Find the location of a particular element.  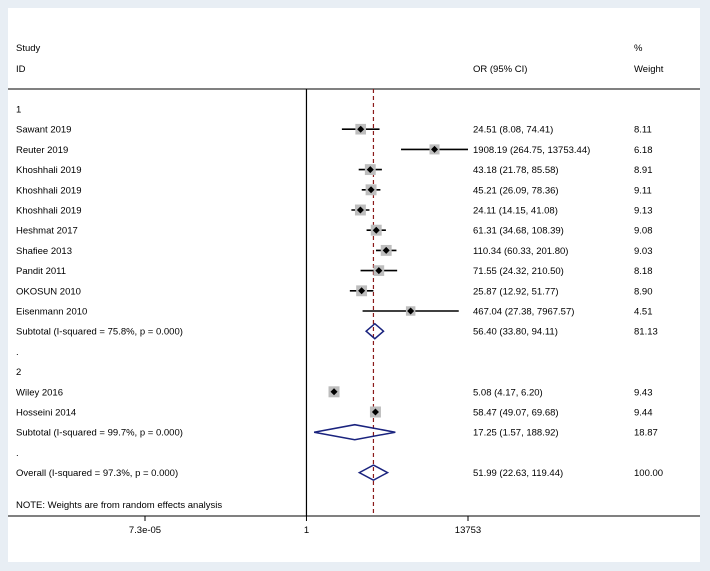

subtotal-label: Subtotal (I-squared = 99.7%, p = 0.000) is located at coordinates (99, 433).